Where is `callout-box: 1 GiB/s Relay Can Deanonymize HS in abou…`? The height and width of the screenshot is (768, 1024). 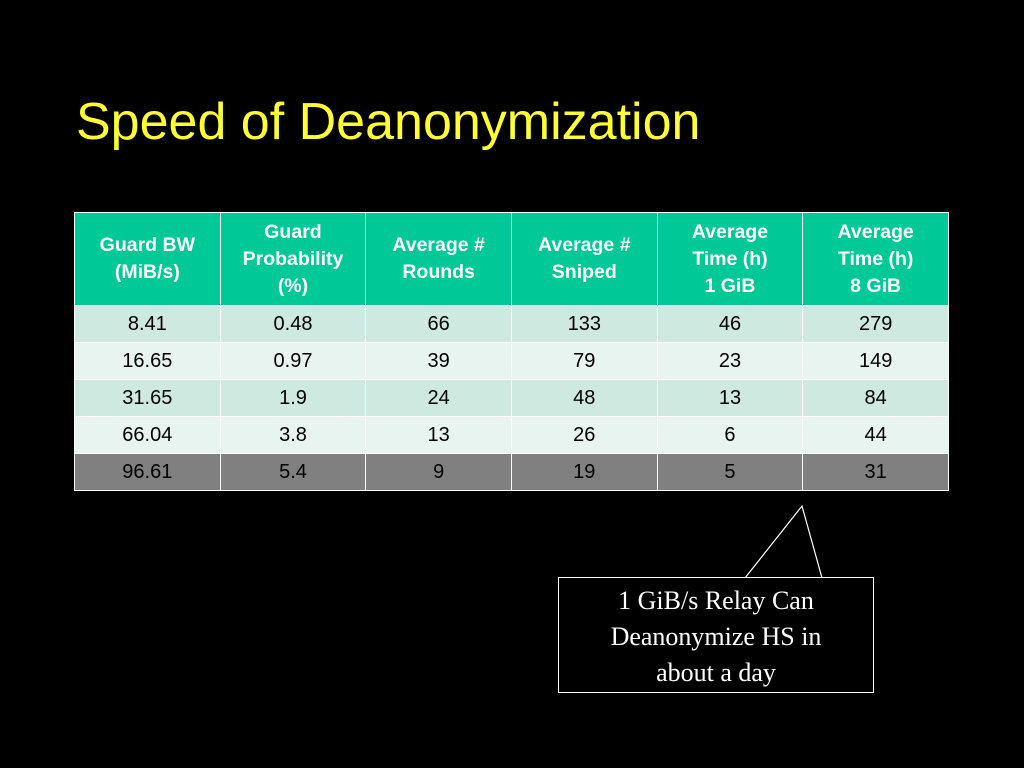
callout-box: 1 GiB/s Relay Can Deanonymize HS in abou… is located at coordinates (716, 635).